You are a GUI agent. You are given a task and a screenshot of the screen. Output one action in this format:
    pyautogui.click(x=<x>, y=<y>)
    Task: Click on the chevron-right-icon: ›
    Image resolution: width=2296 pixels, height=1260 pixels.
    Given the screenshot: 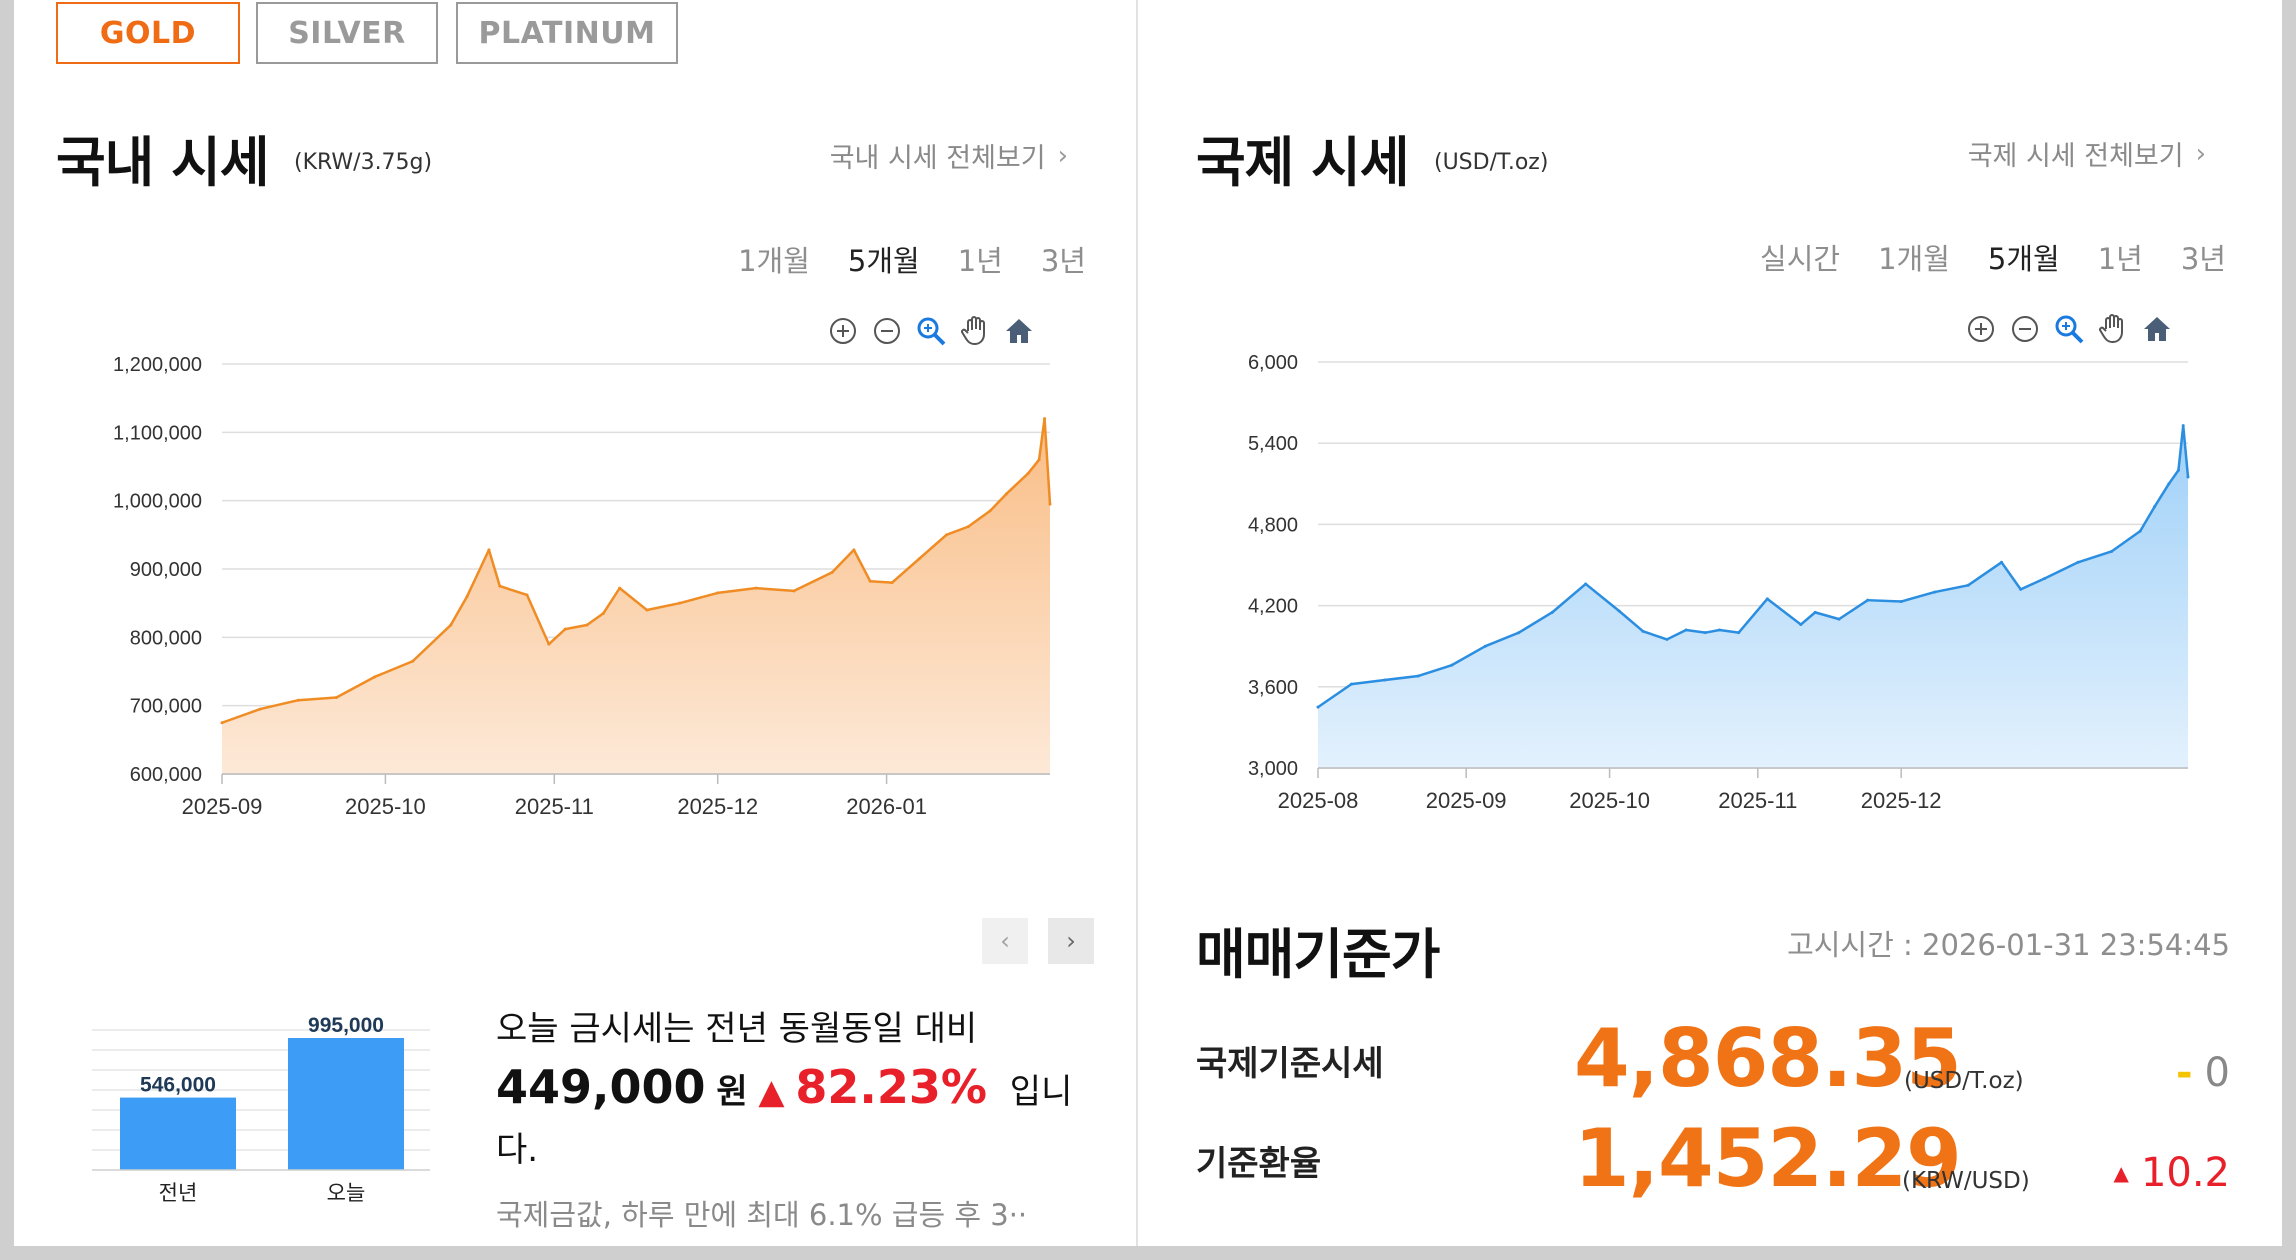 What is the action you would take?
    pyautogui.click(x=1071, y=941)
    